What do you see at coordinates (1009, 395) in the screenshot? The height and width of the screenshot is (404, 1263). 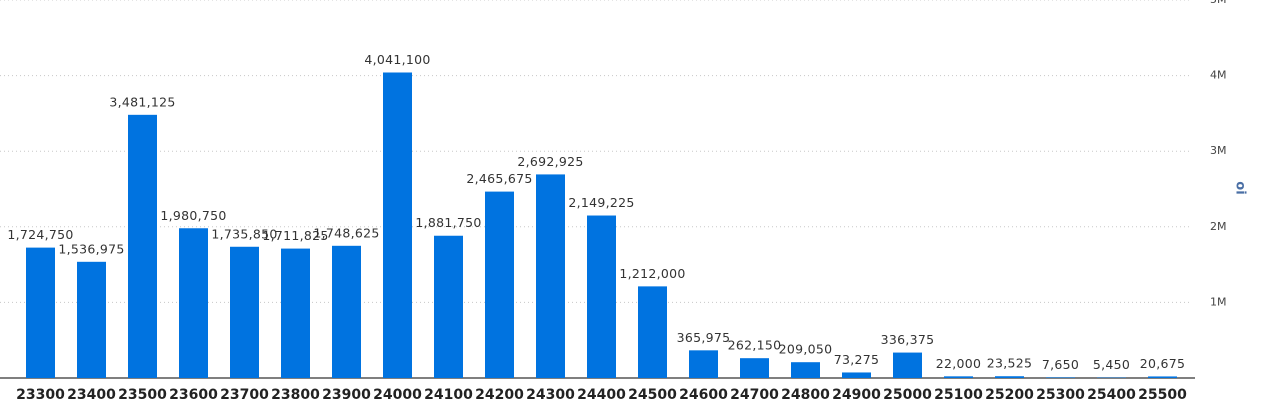 I see `x-tick-label: 25200` at bounding box center [1009, 395].